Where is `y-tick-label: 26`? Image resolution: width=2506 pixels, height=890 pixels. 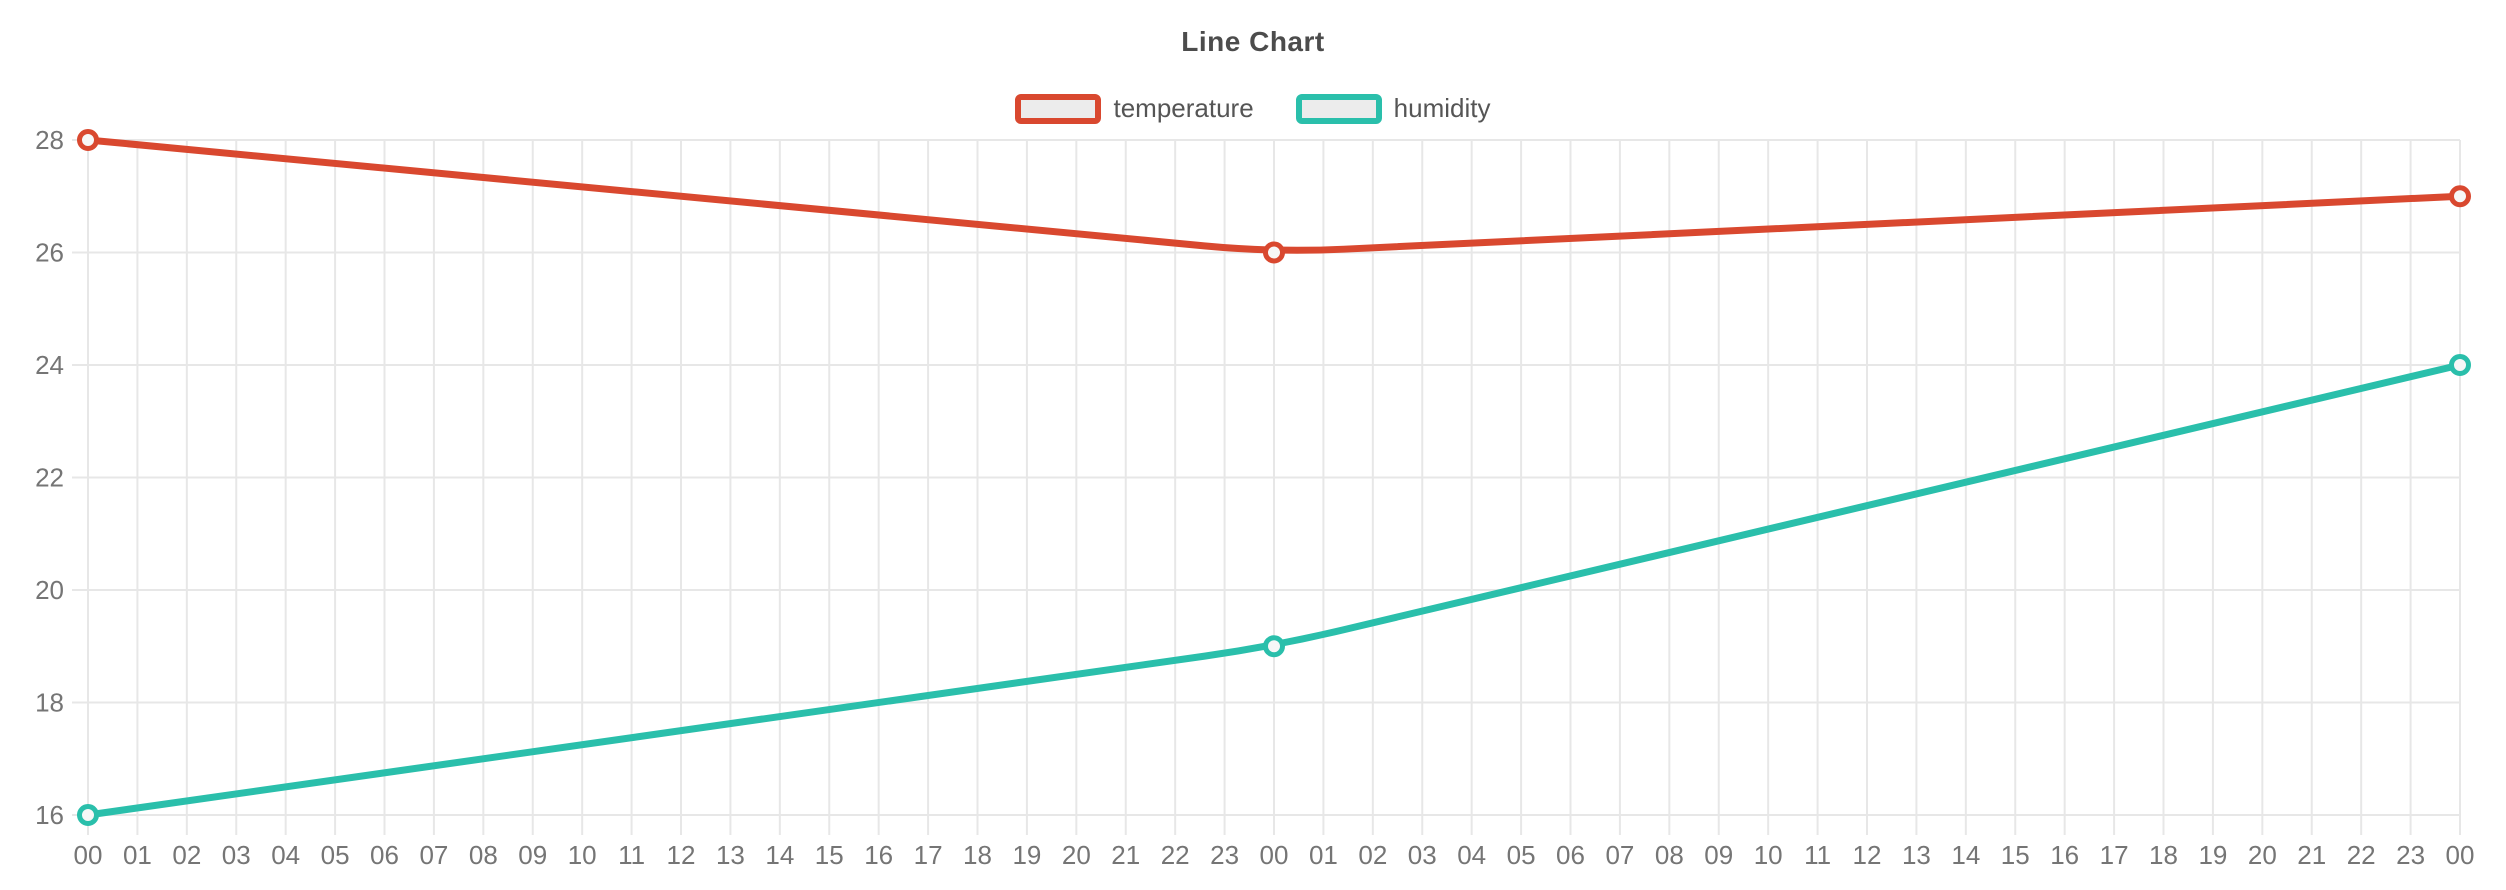 y-tick-label: 26 is located at coordinates (49, 253).